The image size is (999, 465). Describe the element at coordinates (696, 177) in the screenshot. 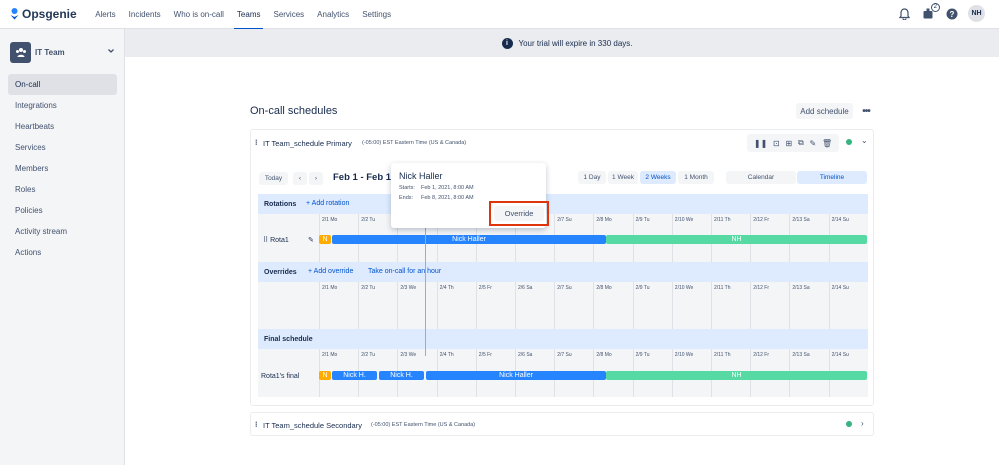

I see `view-1-month-button: 1 Month` at that location.